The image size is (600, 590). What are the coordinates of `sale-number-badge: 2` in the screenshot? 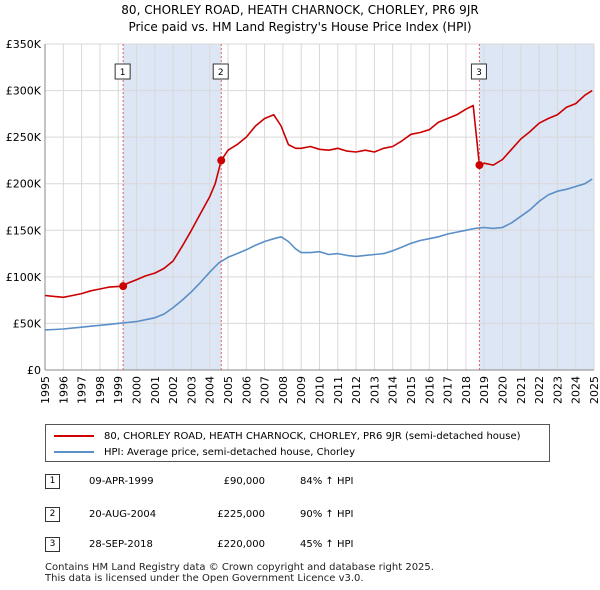 It's located at (52, 514).